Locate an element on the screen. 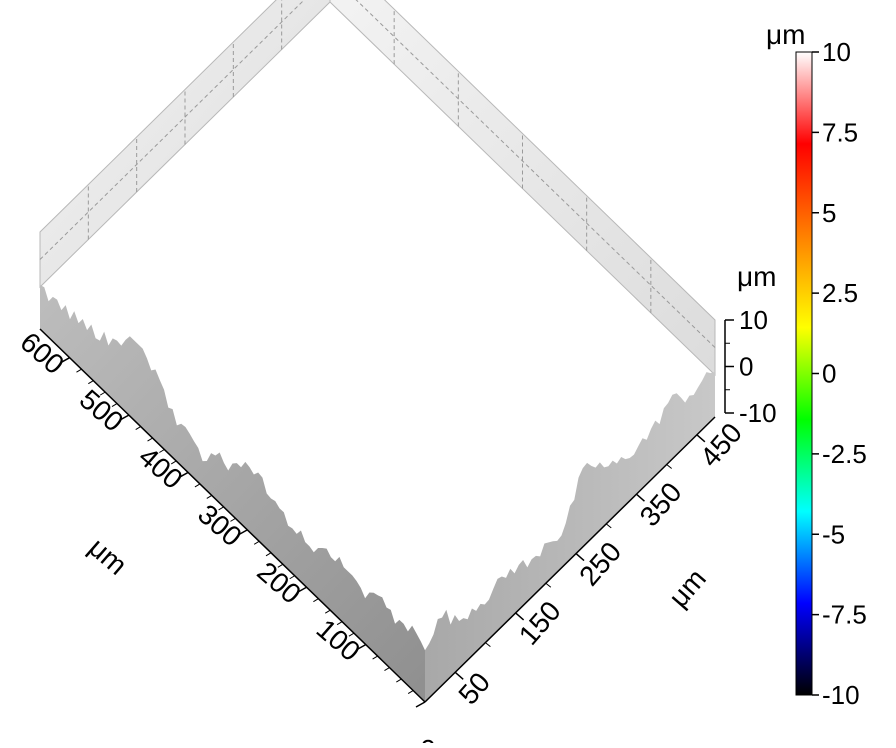  z-axis-title: μm is located at coordinates (756, 276).